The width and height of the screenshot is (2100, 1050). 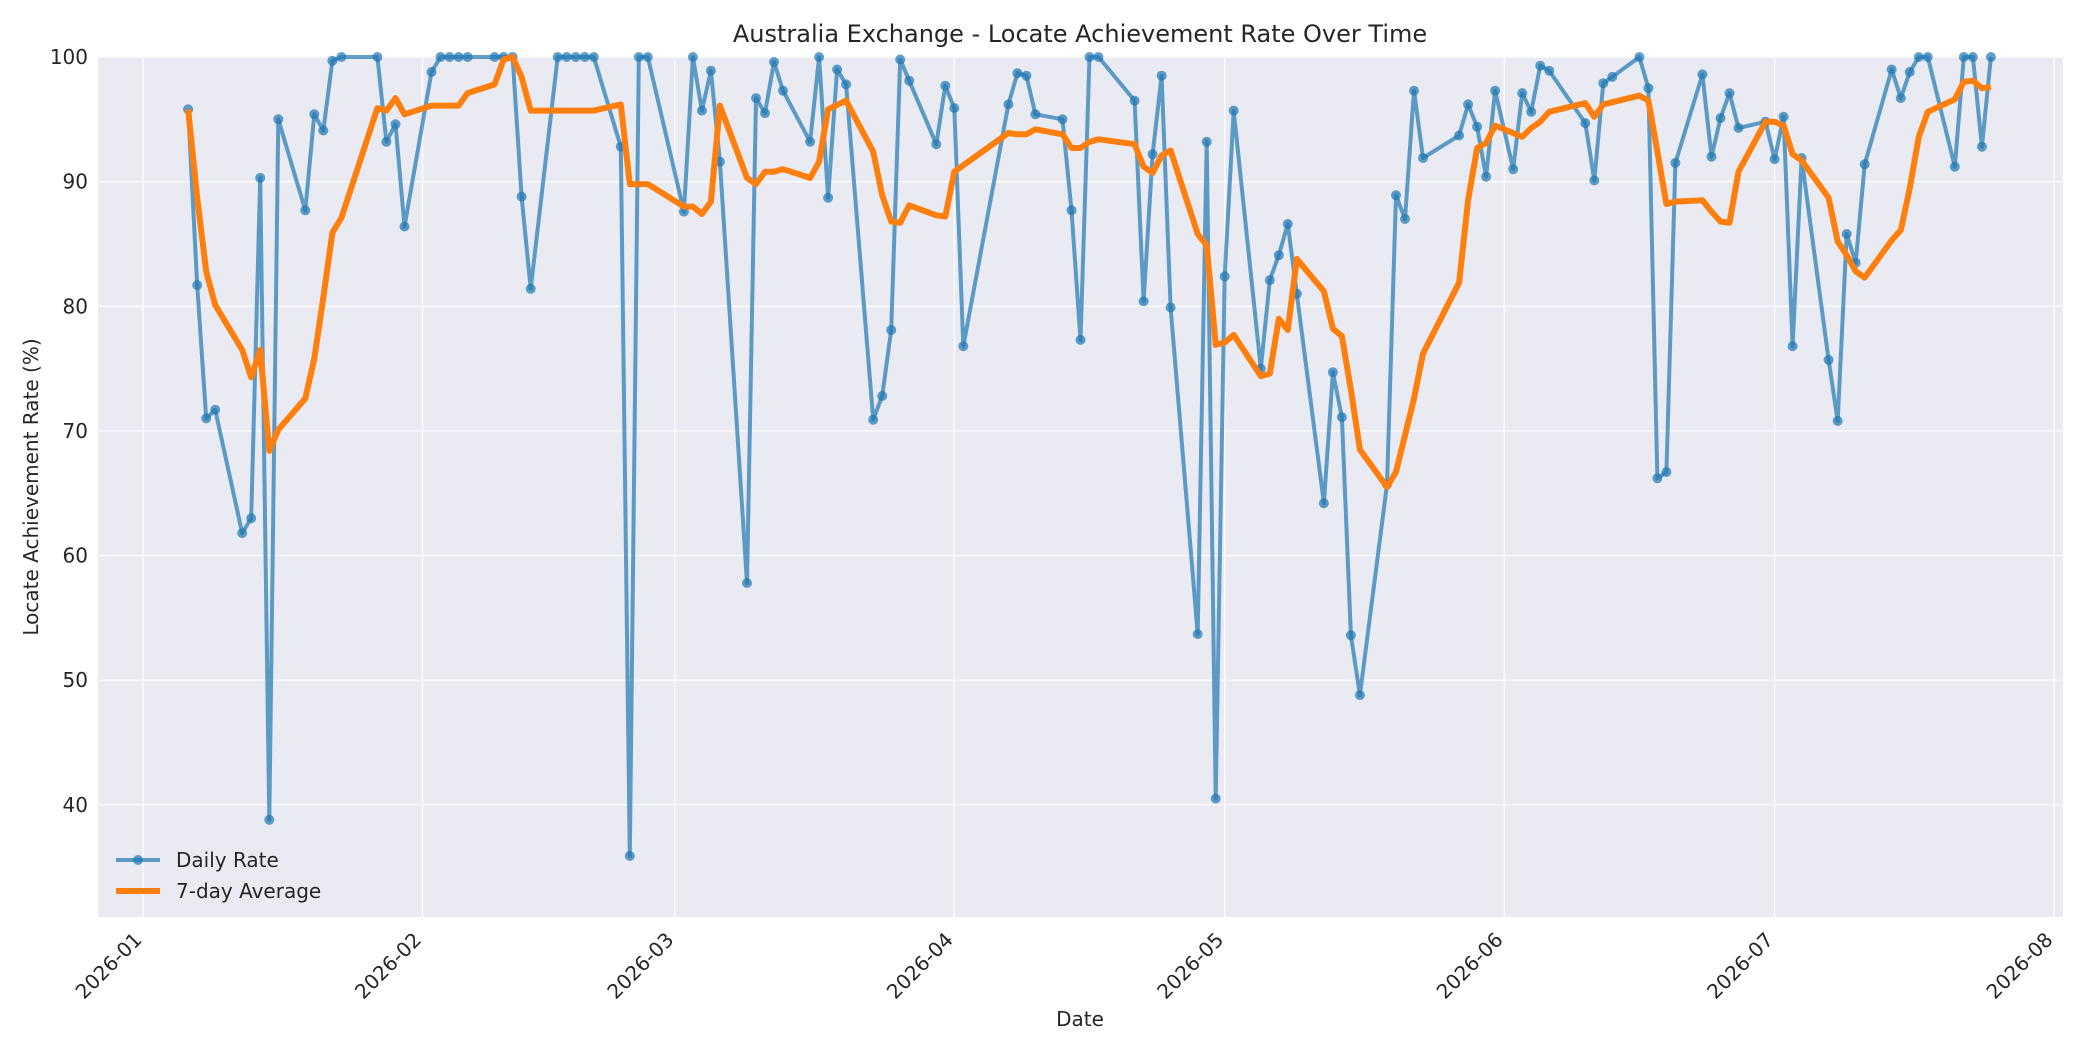 I want to click on y-axis-ticks: 40 50 60 70 80 90 100, so click(x=69, y=431).